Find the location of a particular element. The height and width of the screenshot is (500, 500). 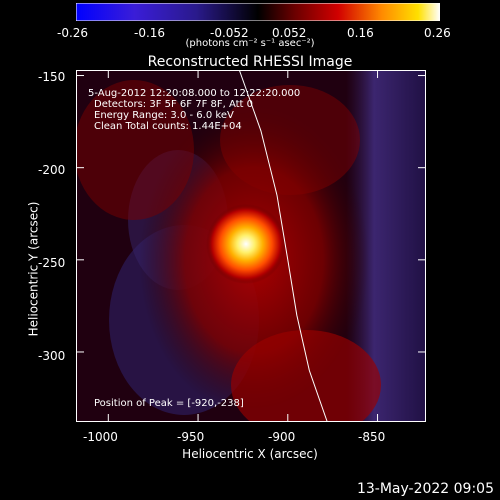

colorbar-tick-label: -0.052 is located at coordinates (229, 33).